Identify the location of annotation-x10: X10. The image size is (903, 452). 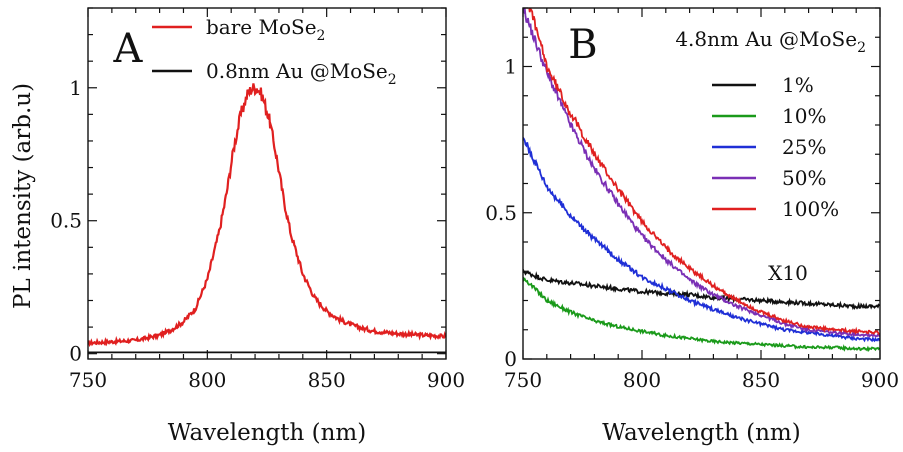
(788, 273).